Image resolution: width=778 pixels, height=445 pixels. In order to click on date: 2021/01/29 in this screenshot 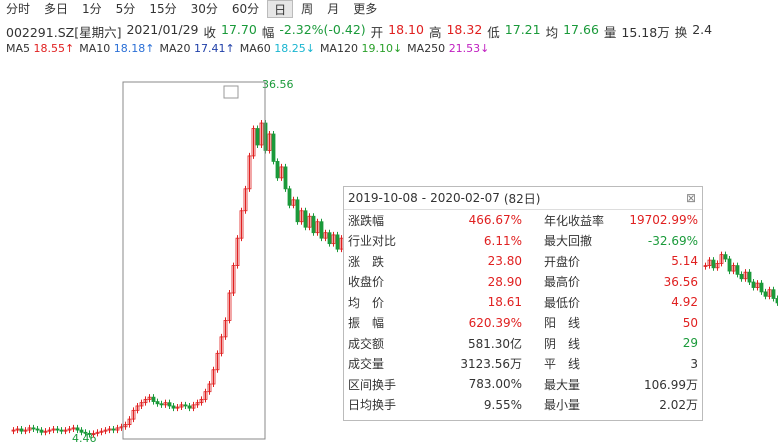, I will do `click(162, 29)`.